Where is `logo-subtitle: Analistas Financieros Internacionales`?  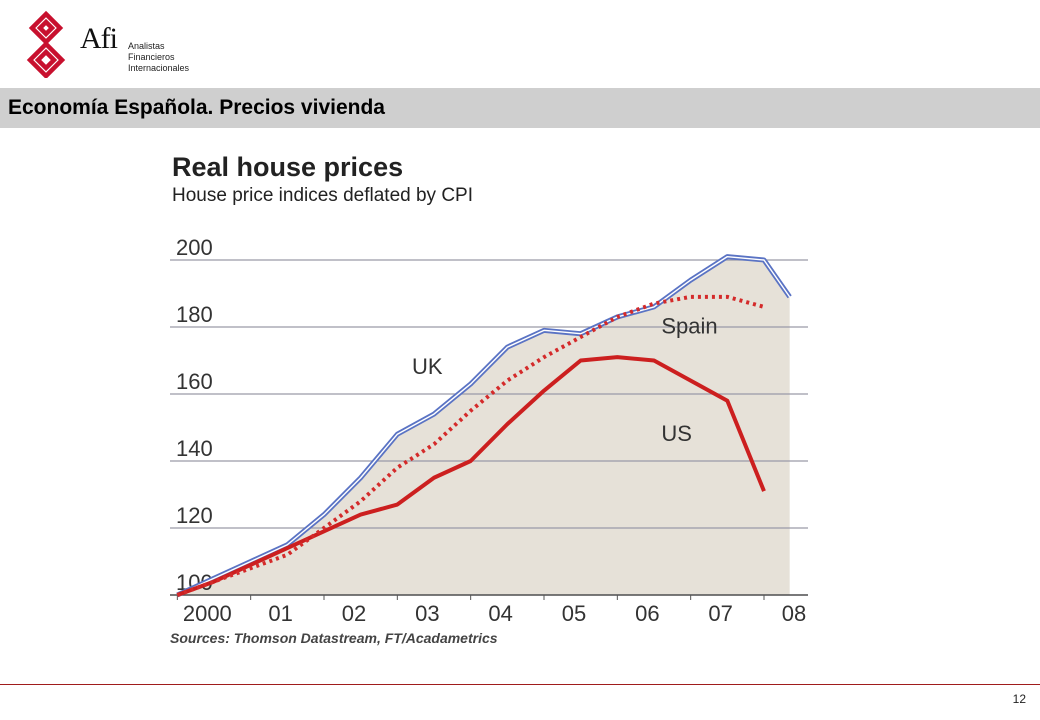
logo-subtitle: Analistas Financieros Internacionales is located at coordinates (158, 57).